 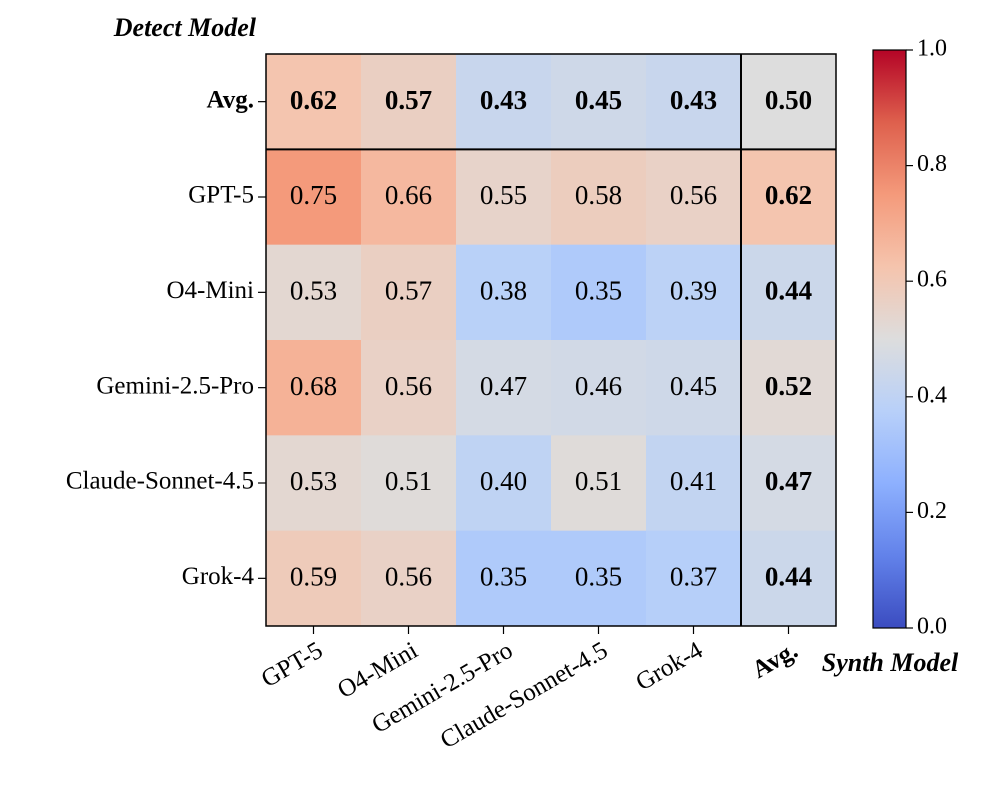 What do you see at coordinates (932, 395) in the screenshot?
I see `colorbar-tick-label: 0.4` at bounding box center [932, 395].